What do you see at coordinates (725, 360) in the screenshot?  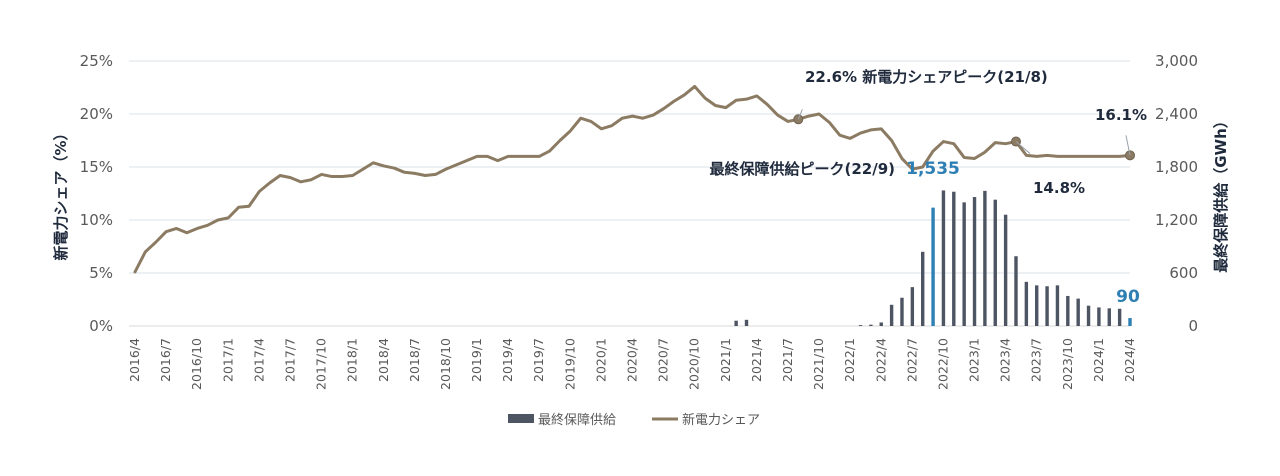 I see `x-tick-label: 2021/1` at bounding box center [725, 360].